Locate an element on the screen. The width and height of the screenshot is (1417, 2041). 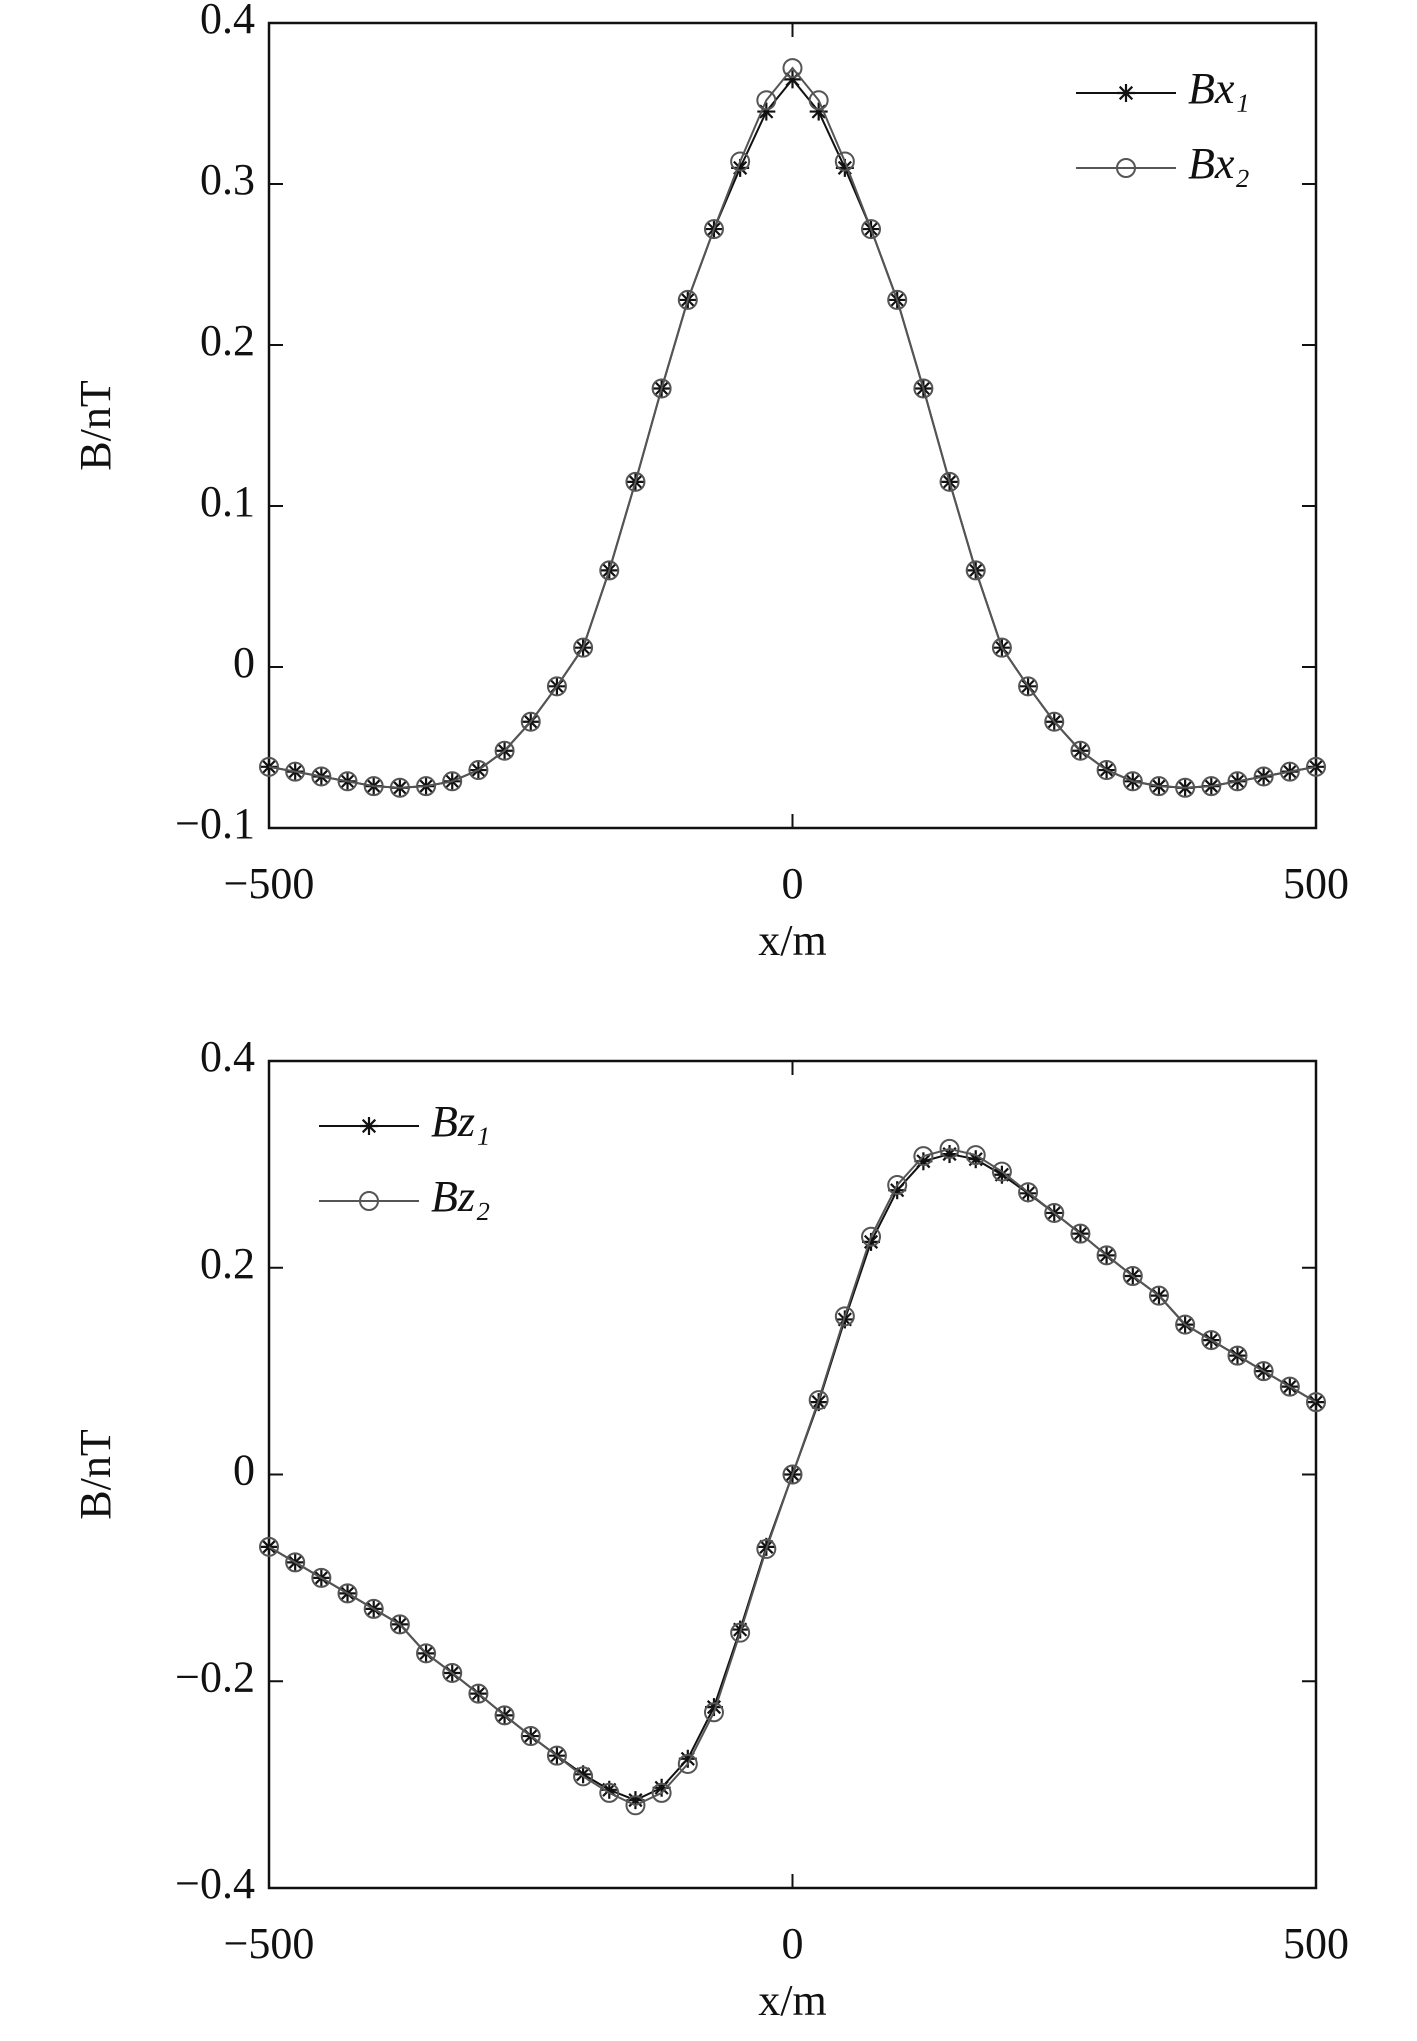
y-tick-label: −0.2 is located at coordinates (215, 1676).